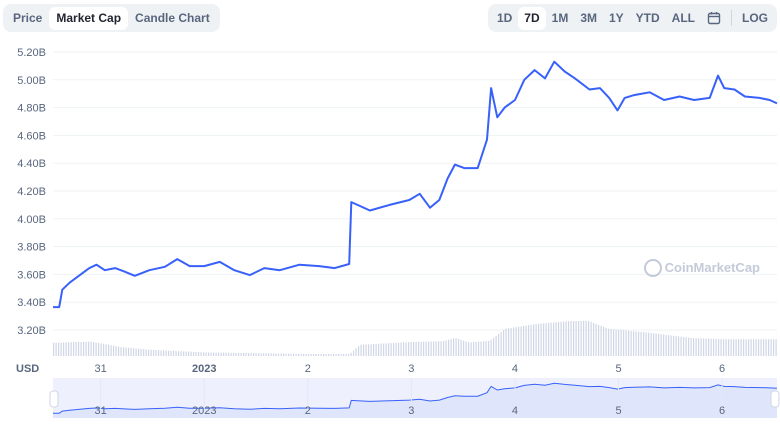 The image size is (780, 428). Describe the element at coordinates (31, 248) in the screenshot. I see `y-tick-label: 3.80B` at that location.